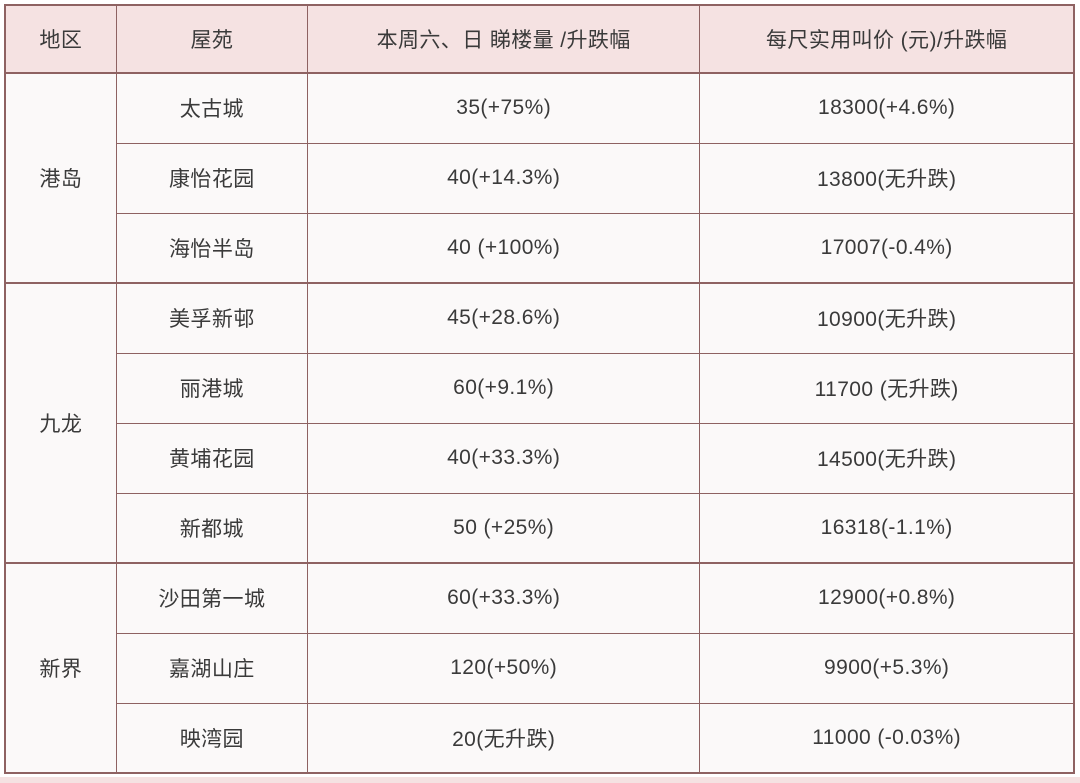 This screenshot has width=1080, height=783. Describe the element at coordinates (504, 39) in the screenshot. I see `col-header-views: 本周六、日 睇楼量 /升跌幅` at that location.